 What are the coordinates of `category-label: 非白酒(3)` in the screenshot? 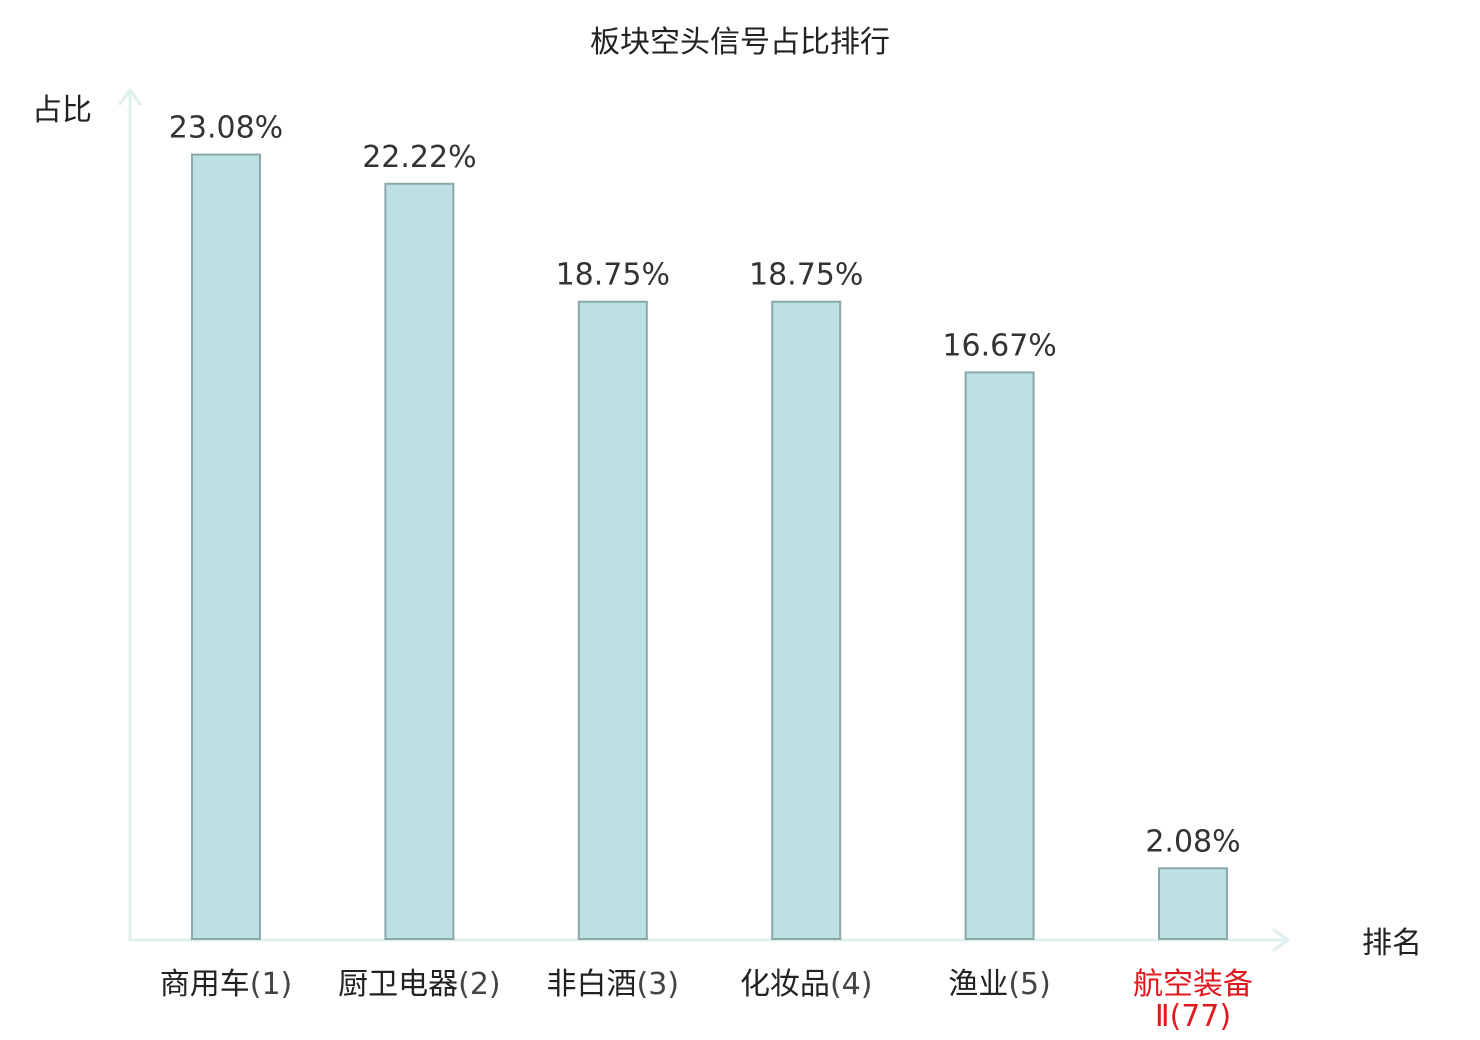 It's located at (613, 984).